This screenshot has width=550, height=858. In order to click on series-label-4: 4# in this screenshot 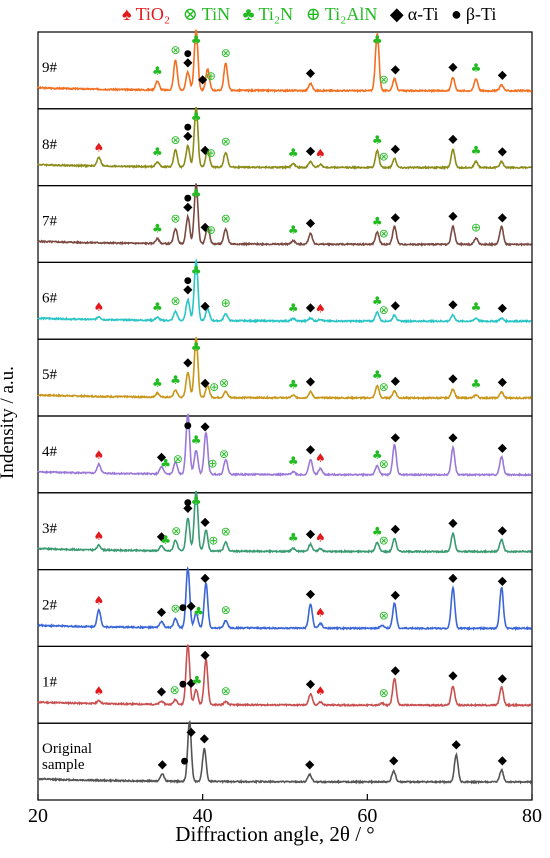, I will do `click(50, 452)`.